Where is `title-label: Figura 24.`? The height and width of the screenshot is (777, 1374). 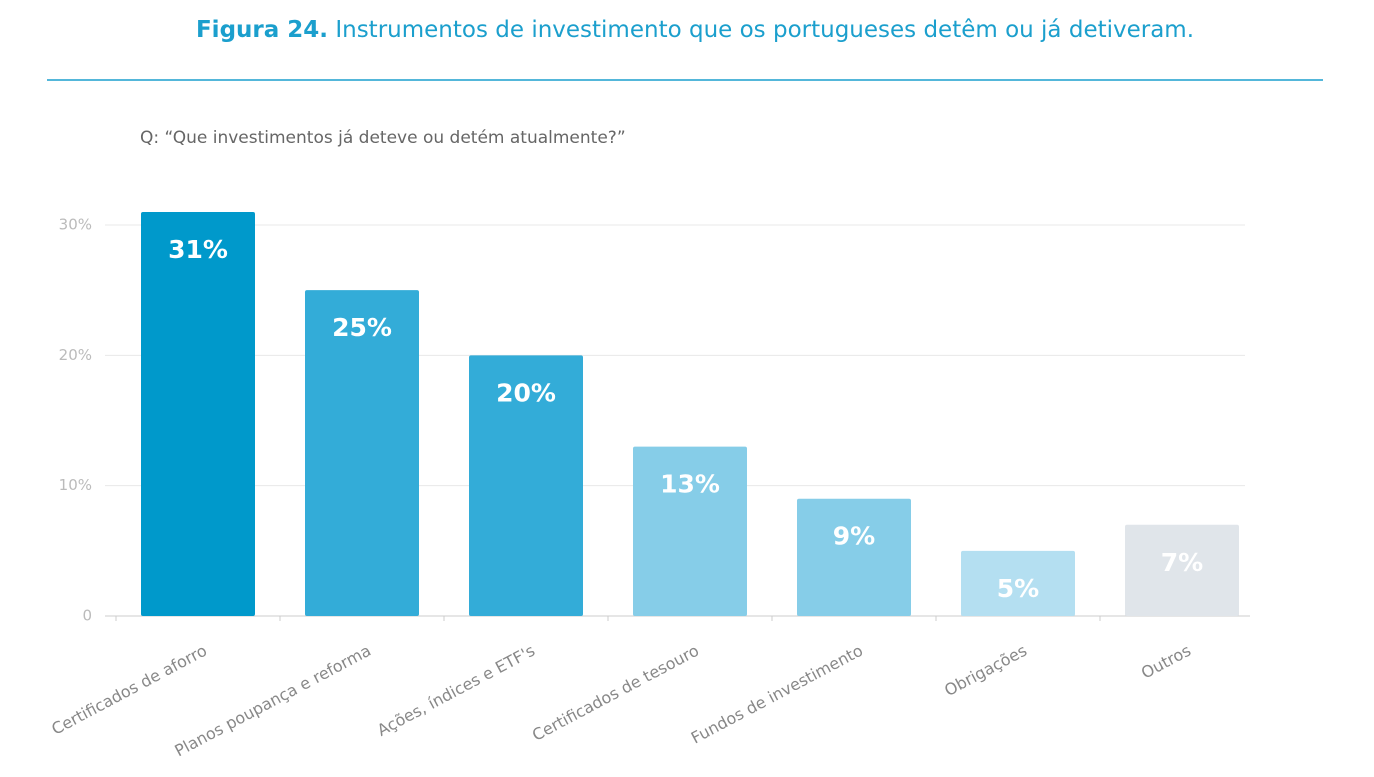 title-label: Figura 24. is located at coordinates (262, 30).